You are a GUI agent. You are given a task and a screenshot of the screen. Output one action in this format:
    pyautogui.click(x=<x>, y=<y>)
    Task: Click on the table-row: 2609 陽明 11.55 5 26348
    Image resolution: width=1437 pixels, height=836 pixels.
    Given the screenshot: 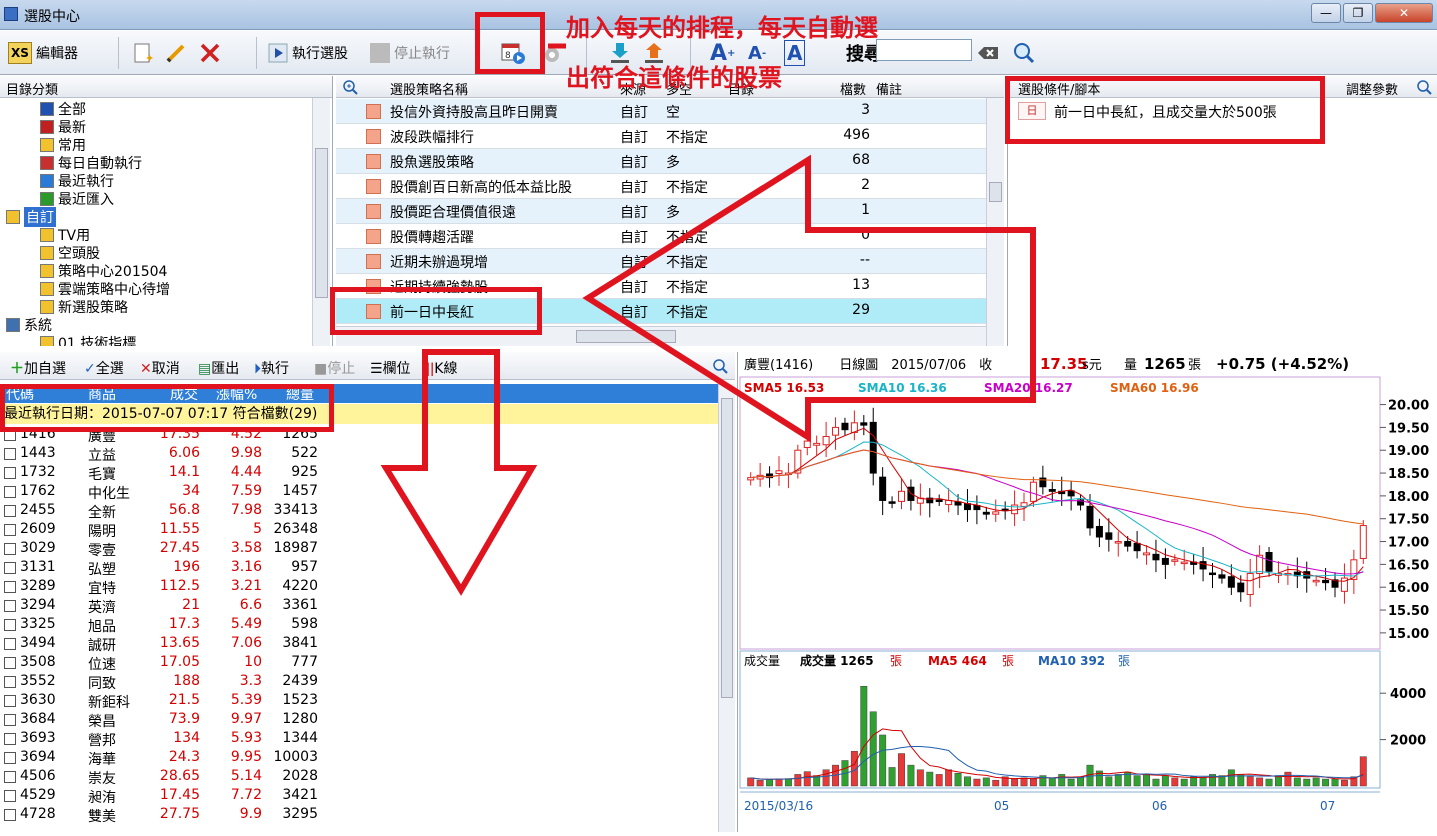 What is the action you would take?
    pyautogui.click(x=359, y=530)
    